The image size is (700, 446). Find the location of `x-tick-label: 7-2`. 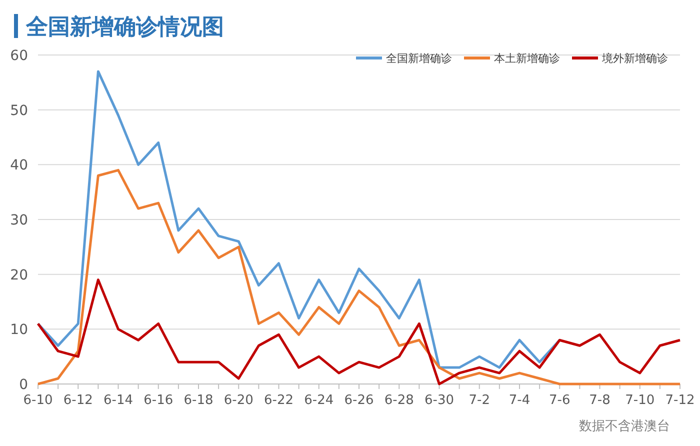

x-tick-label: 7-2 is located at coordinates (479, 400).